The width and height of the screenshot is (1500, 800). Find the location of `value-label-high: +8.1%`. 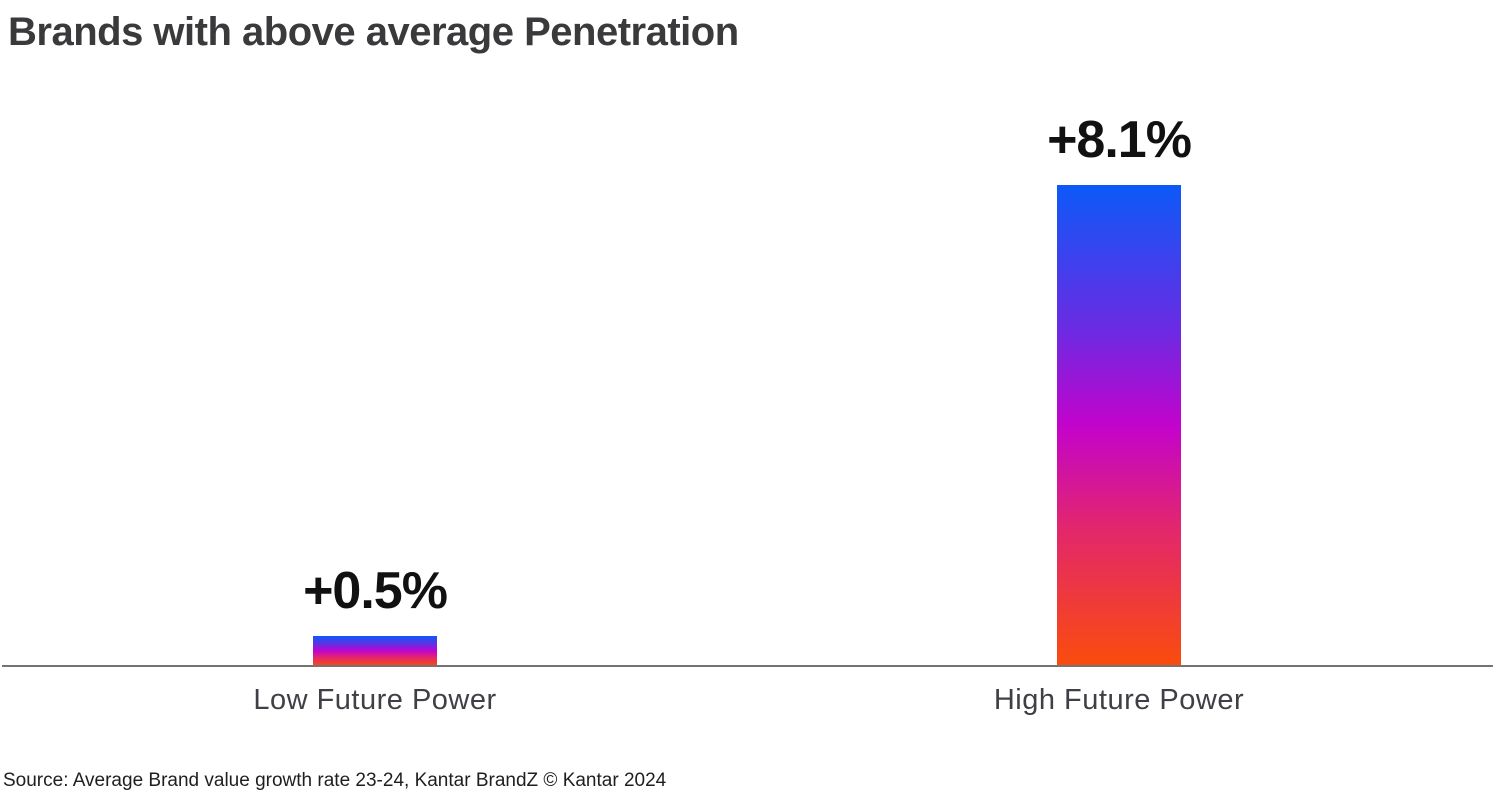

value-label-high: +8.1% is located at coordinates (1119, 140).